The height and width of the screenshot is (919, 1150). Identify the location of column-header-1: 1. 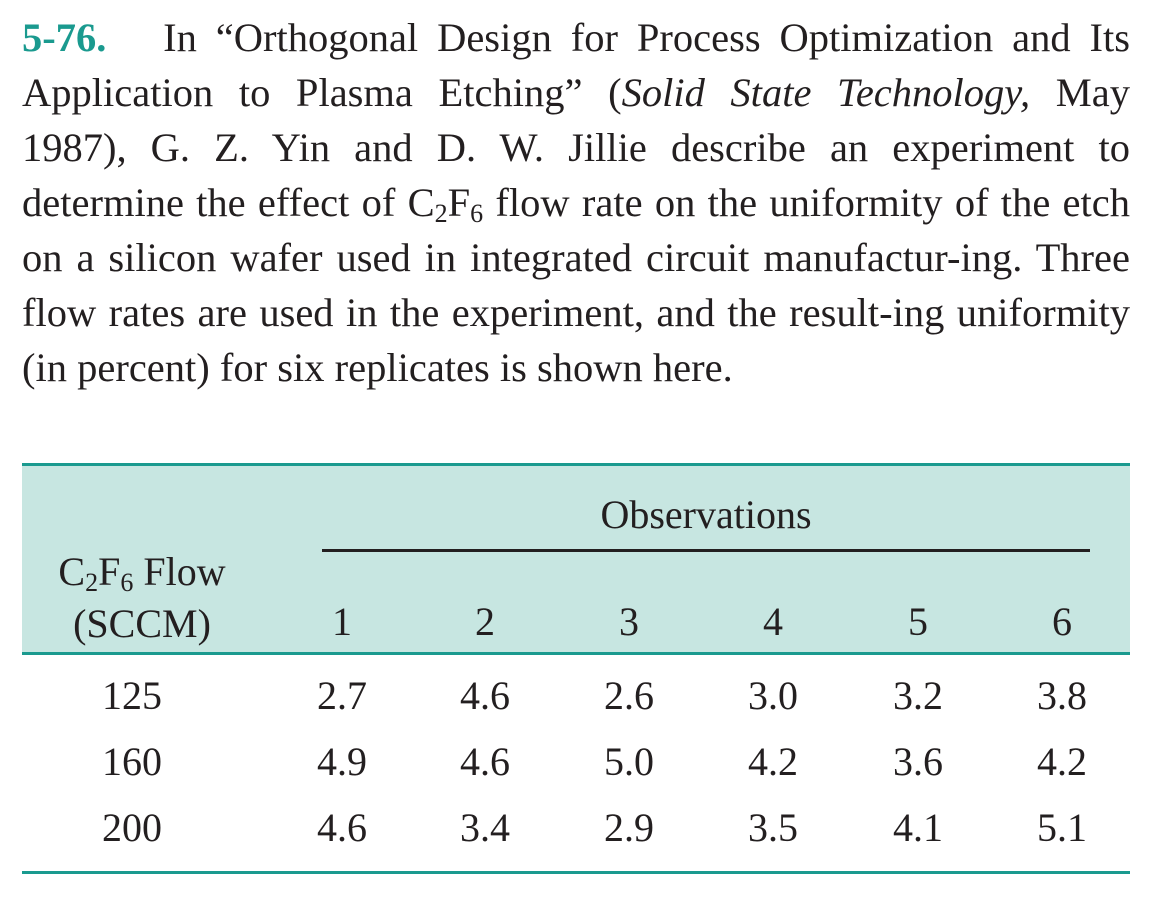
(342, 621).